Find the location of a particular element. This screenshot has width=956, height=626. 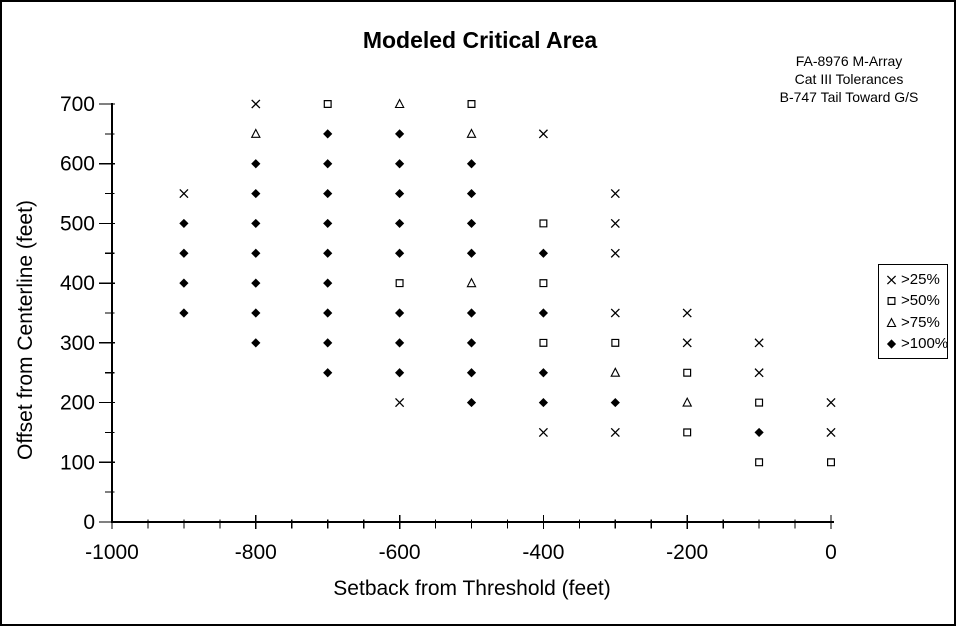

legend-item: >75% is located at coordinates (915, 322).